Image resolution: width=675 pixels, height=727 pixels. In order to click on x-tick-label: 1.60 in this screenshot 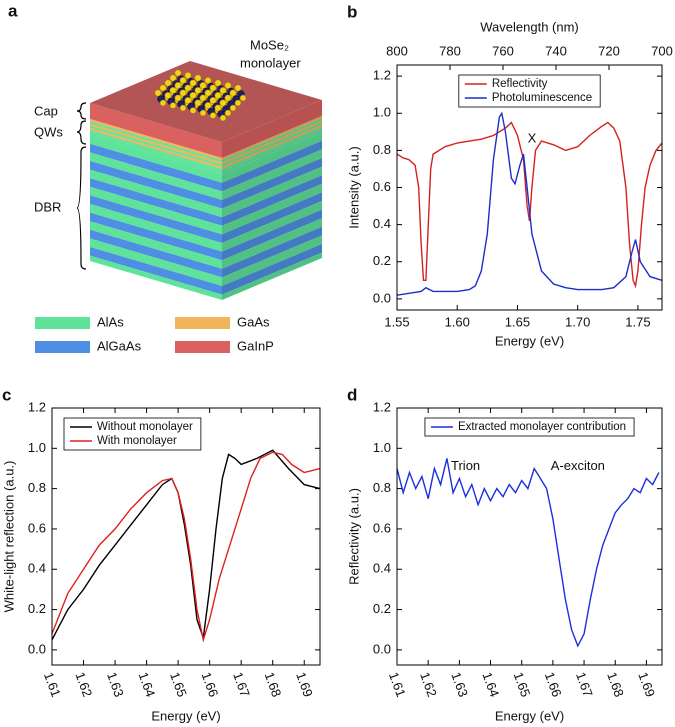, I will do `click(457, 321)`.